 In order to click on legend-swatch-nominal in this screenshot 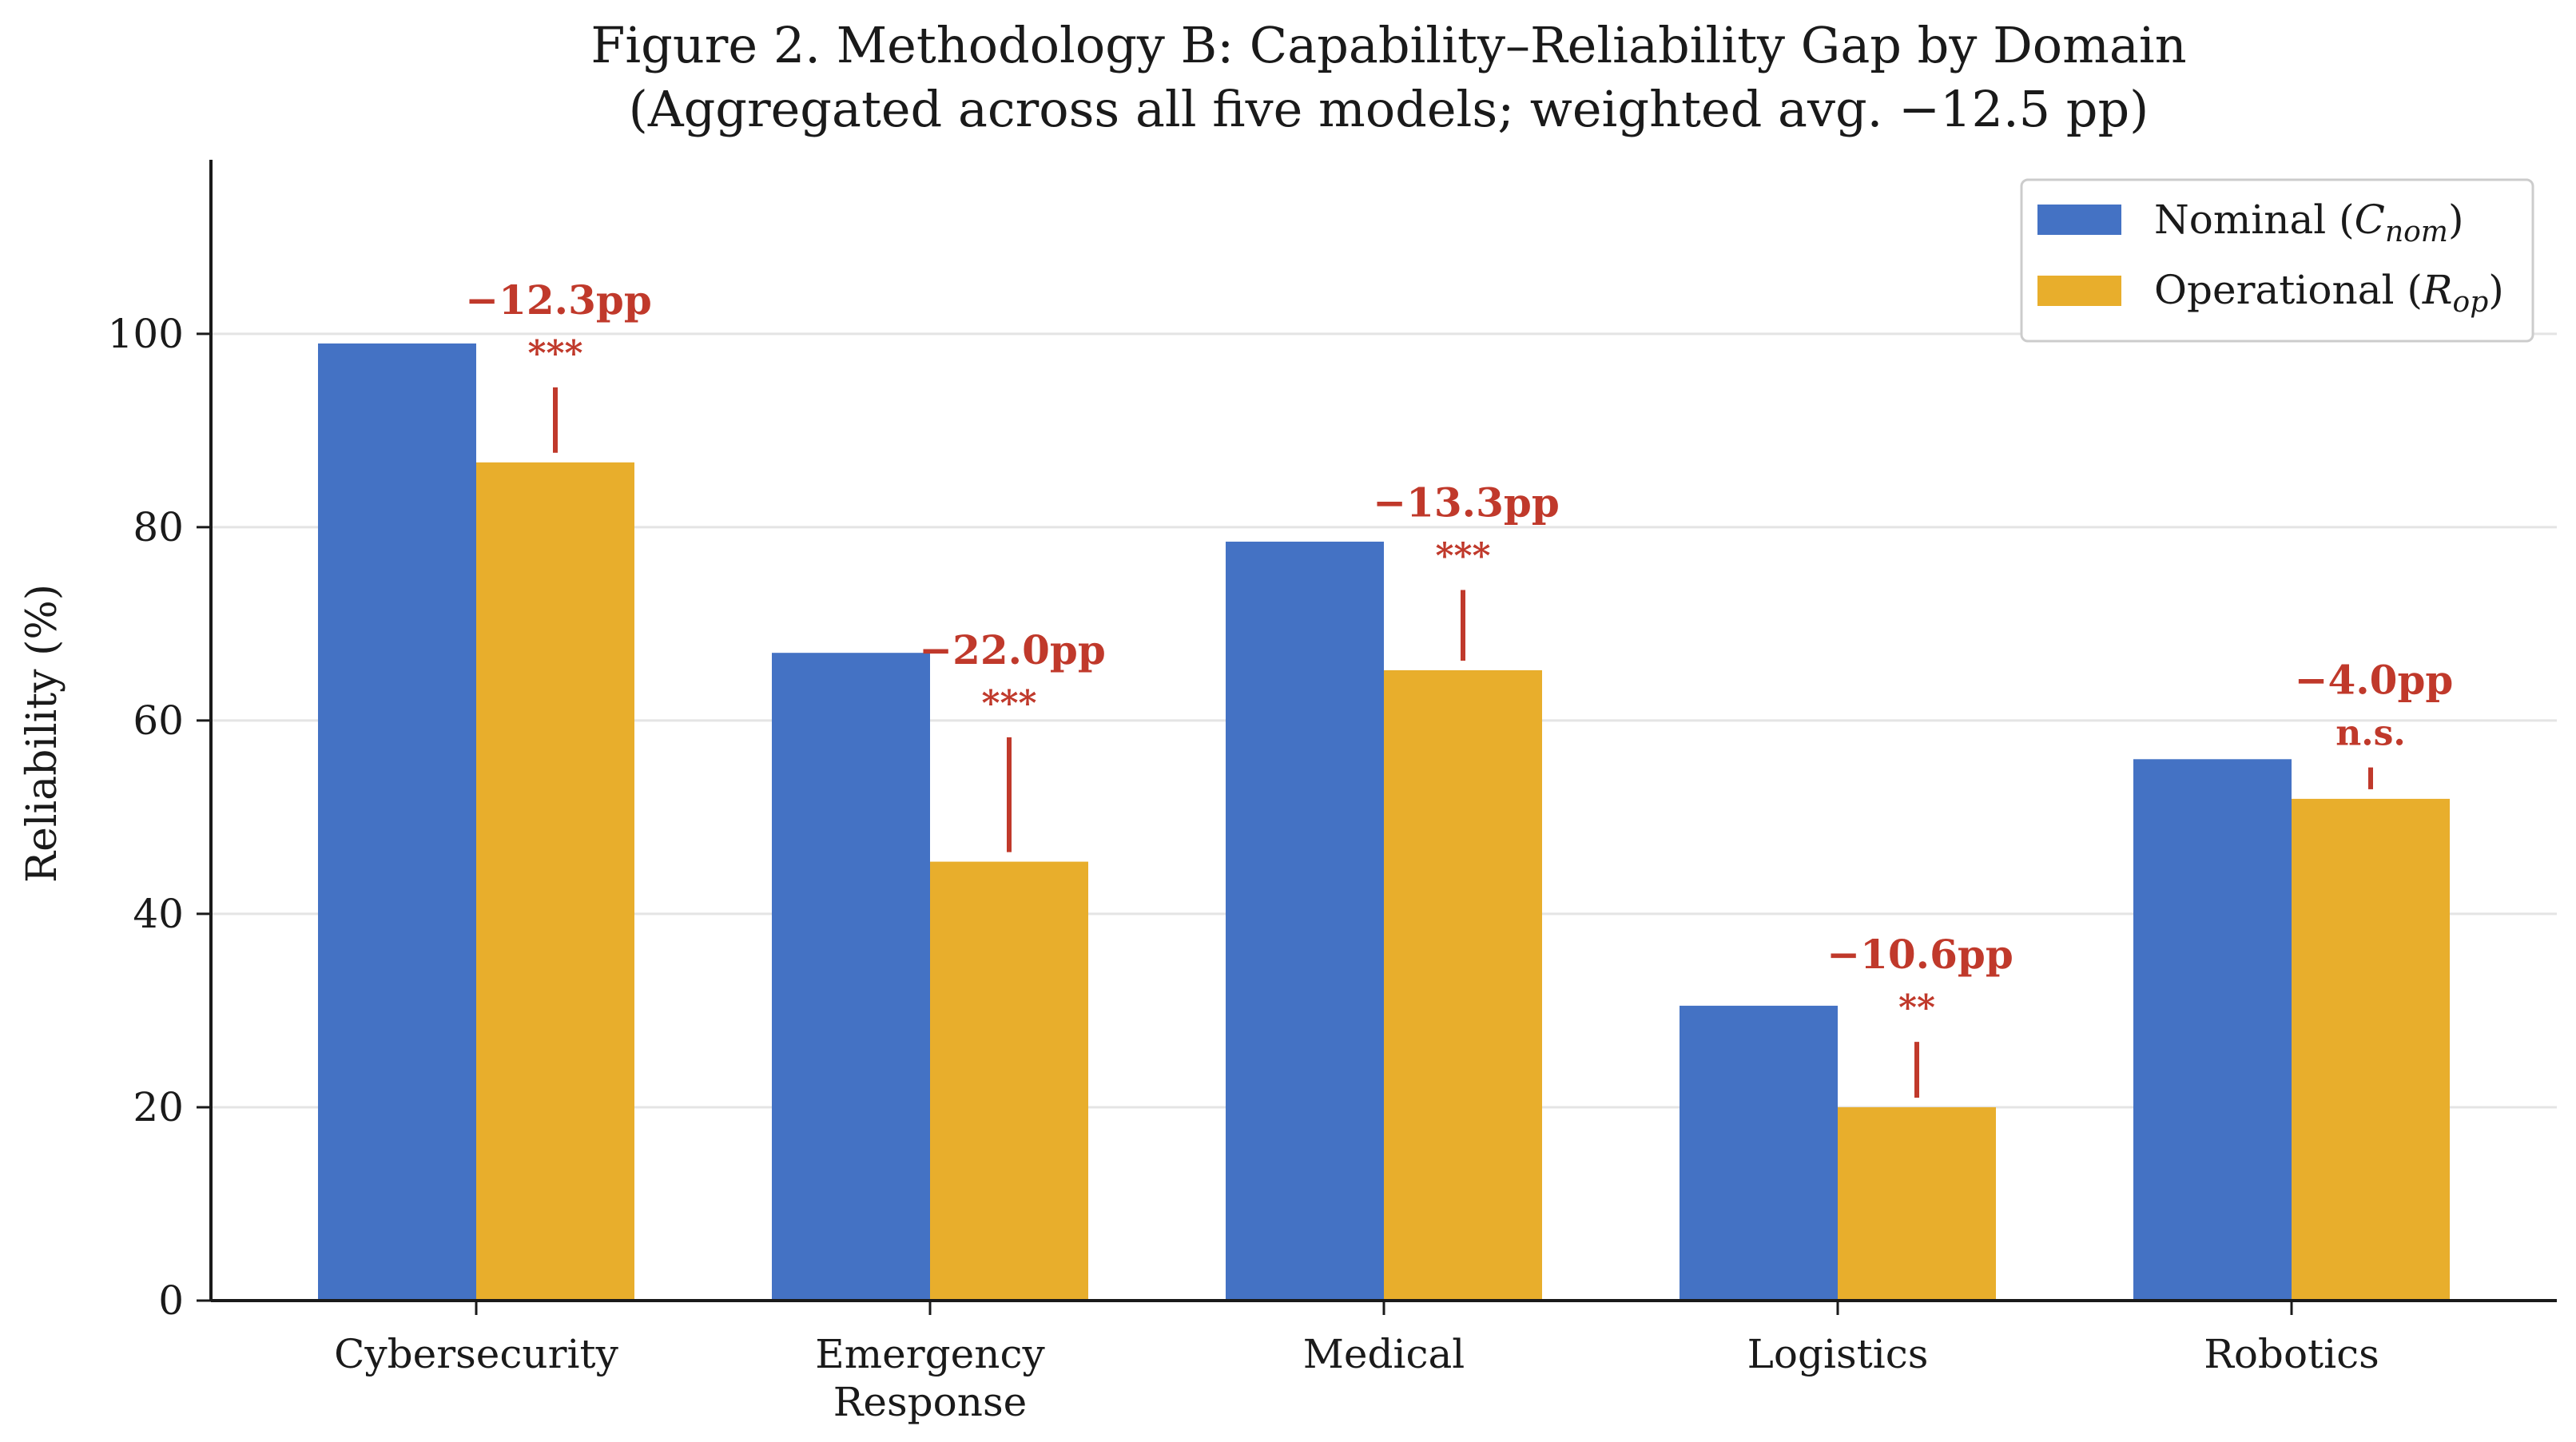, I will do `click(2079, 220)`.